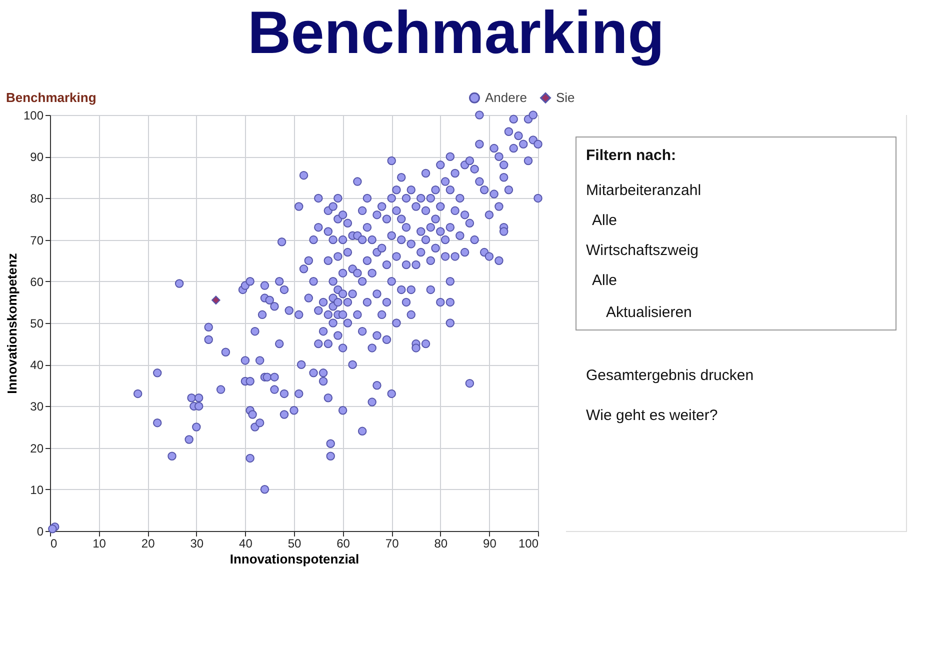 Image resolution: width=939 pixels, height=670 pixels. I want to click on y-tick-label: 70, so click(37, 240).